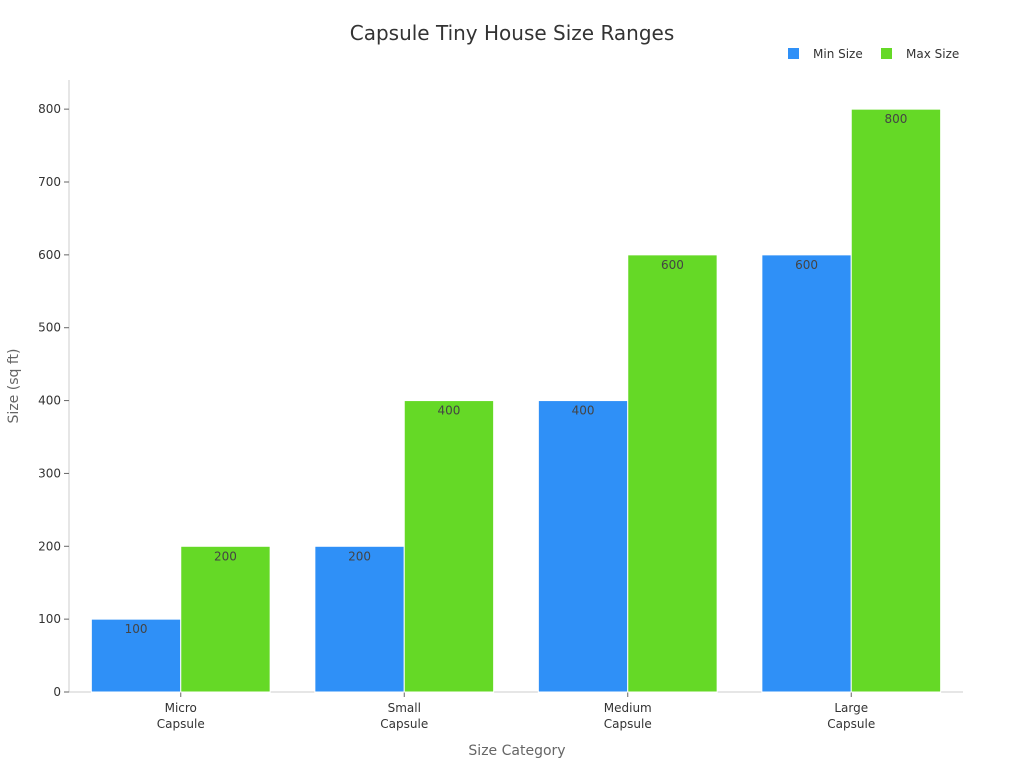 The width and height of the screenshot is (1024, 768). Describe the element at coordinates (181, 708) in the screenshot. I see `x-tick-label-line: Micro` at that location.